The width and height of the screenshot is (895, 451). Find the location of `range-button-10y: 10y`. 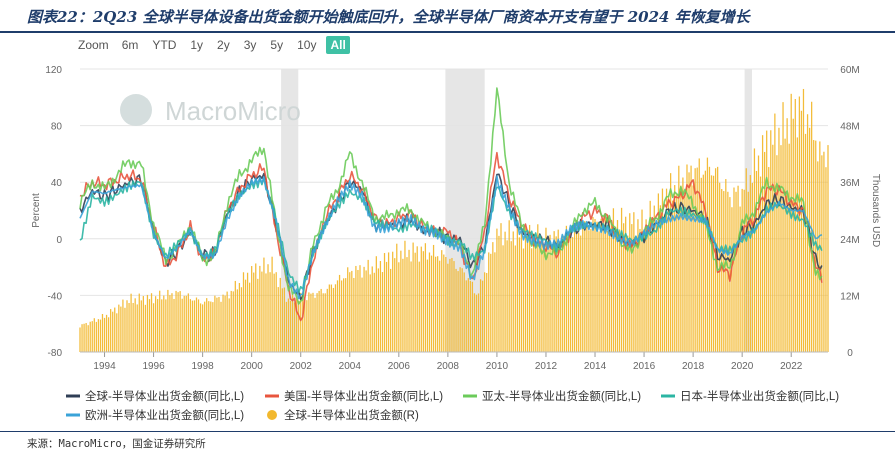

range-button-10y: 10y is located at coordinates (307, 45).